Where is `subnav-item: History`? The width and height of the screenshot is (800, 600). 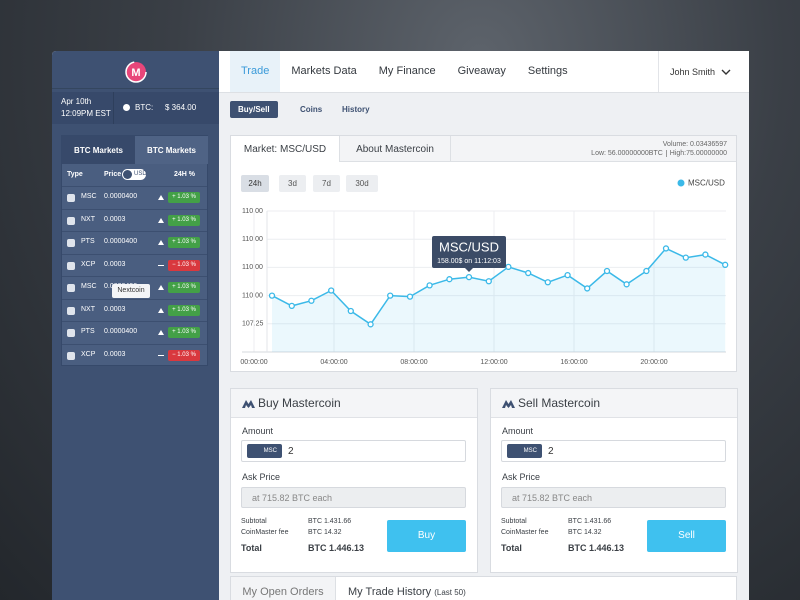 subnav-item: History is located at coordinates (356, 109).